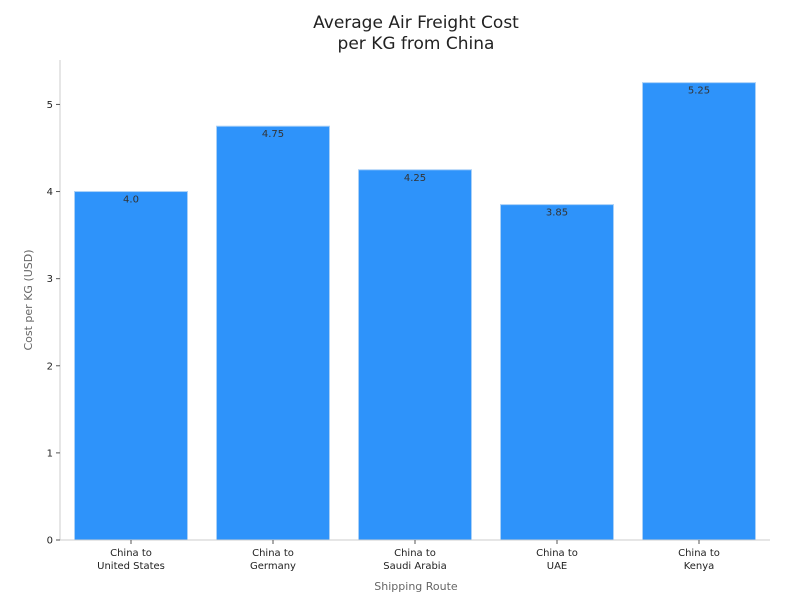 Image resolution: width=800 pixels, height=600 pixels. Describe the element at coordinates (50, 453) in the screenshot. I see `y-tick-label-1: 1` at that location.